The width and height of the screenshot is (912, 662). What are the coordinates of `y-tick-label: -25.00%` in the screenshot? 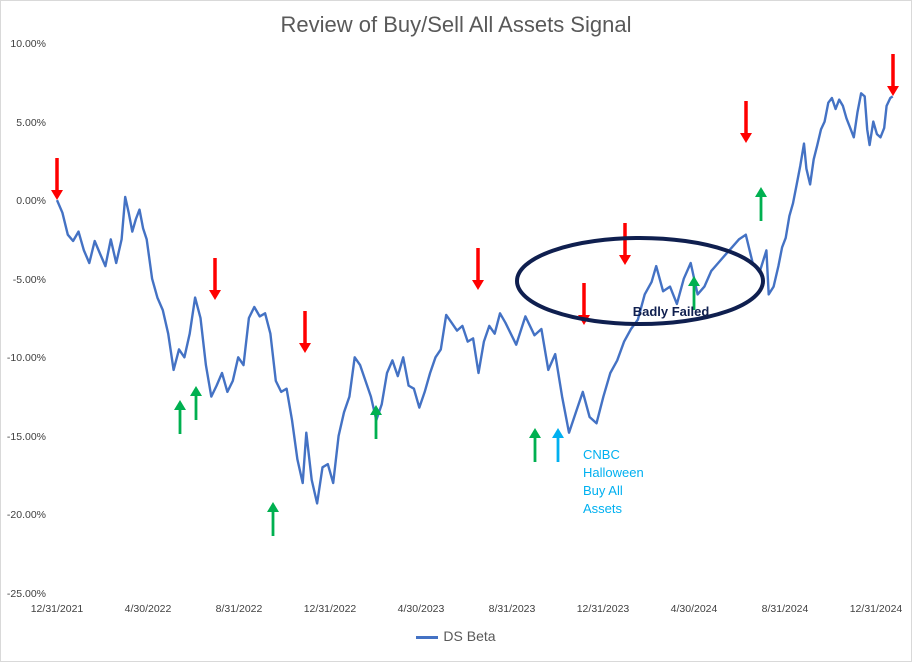 It's located at (26, 594).